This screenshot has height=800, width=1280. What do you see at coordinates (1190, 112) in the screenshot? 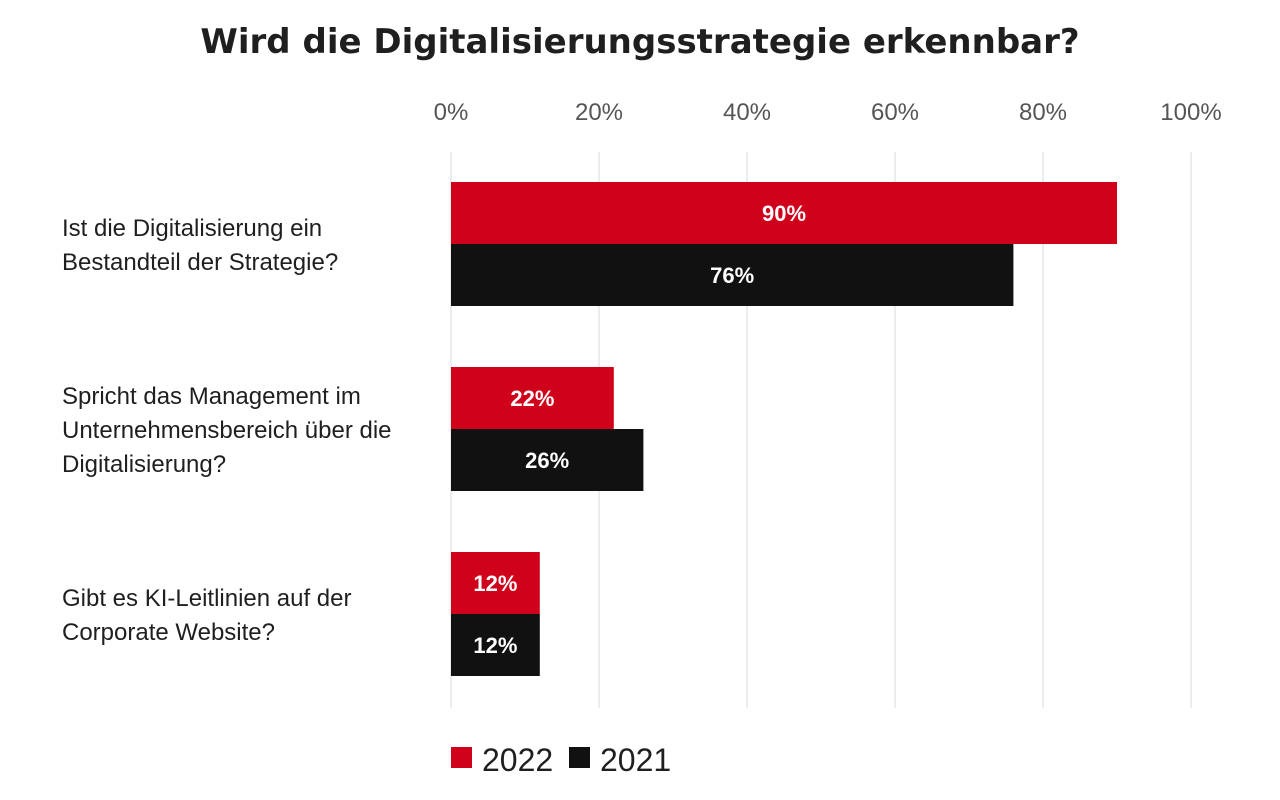
I see `x-tick-label: 100%` at bounding box center [1190, 112].